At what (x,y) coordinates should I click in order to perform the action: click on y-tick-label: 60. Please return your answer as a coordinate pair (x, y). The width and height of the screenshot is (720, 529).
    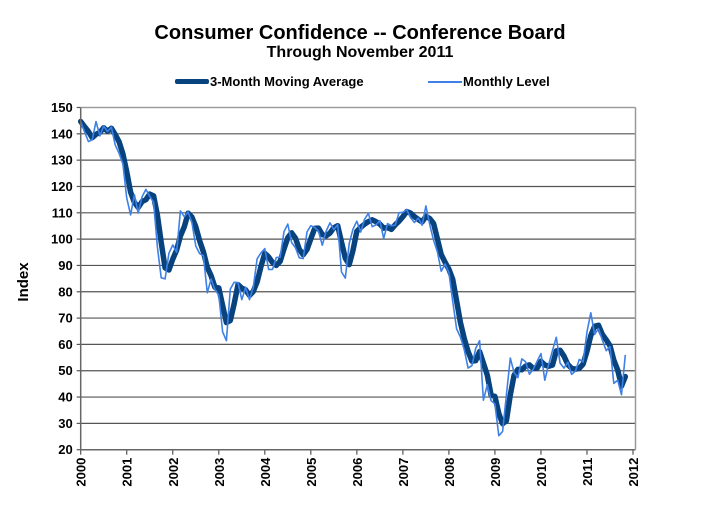
    Looking at the image, I should click on (65, 344).